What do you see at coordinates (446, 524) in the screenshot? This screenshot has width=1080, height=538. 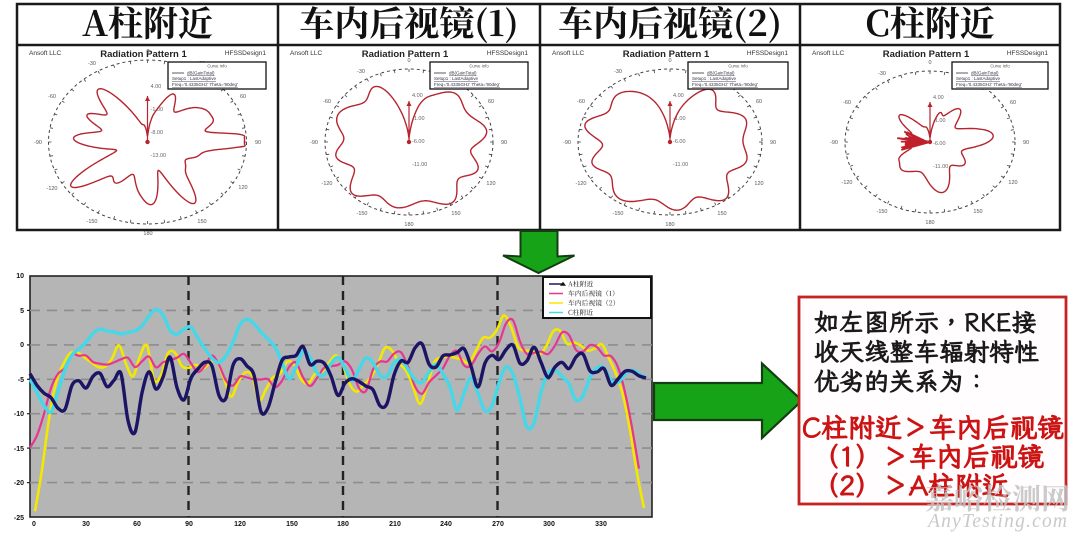 I see `svg-text: 240` at bounding box center [446, 524].